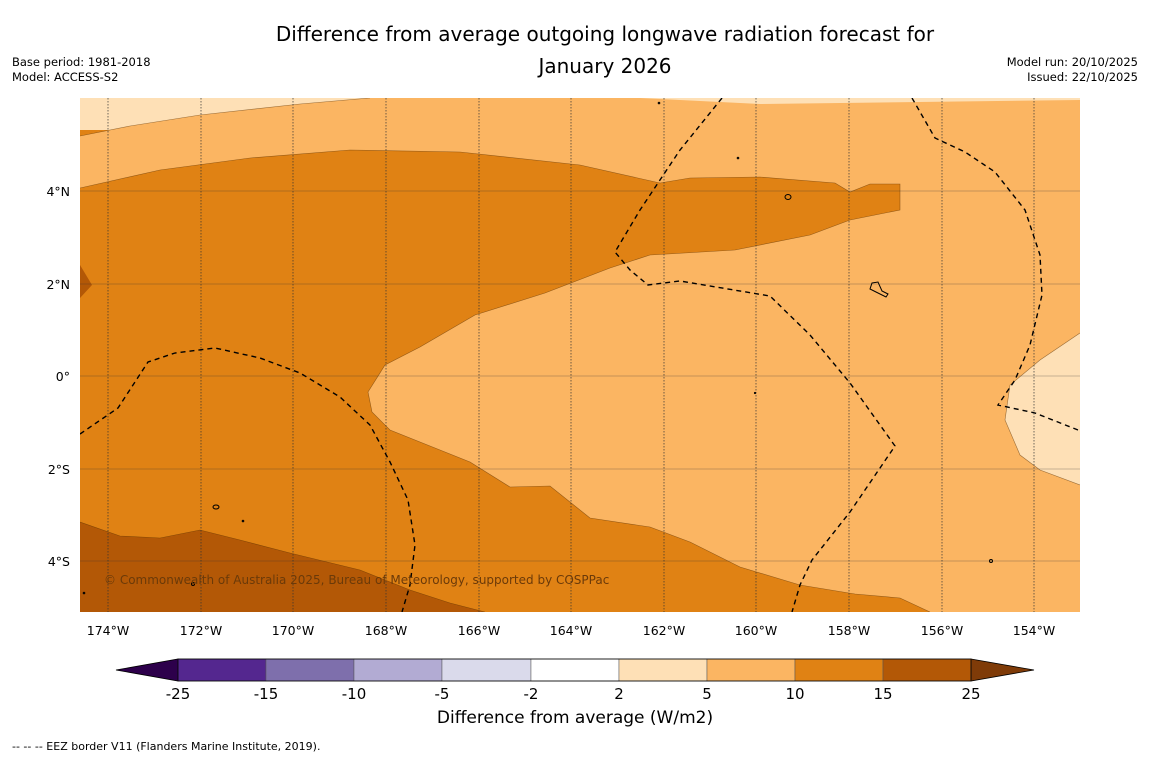 The height and width of the screenshot is (758, 1150). I want to click on colorbar-under-arrow, so click(147, 670).